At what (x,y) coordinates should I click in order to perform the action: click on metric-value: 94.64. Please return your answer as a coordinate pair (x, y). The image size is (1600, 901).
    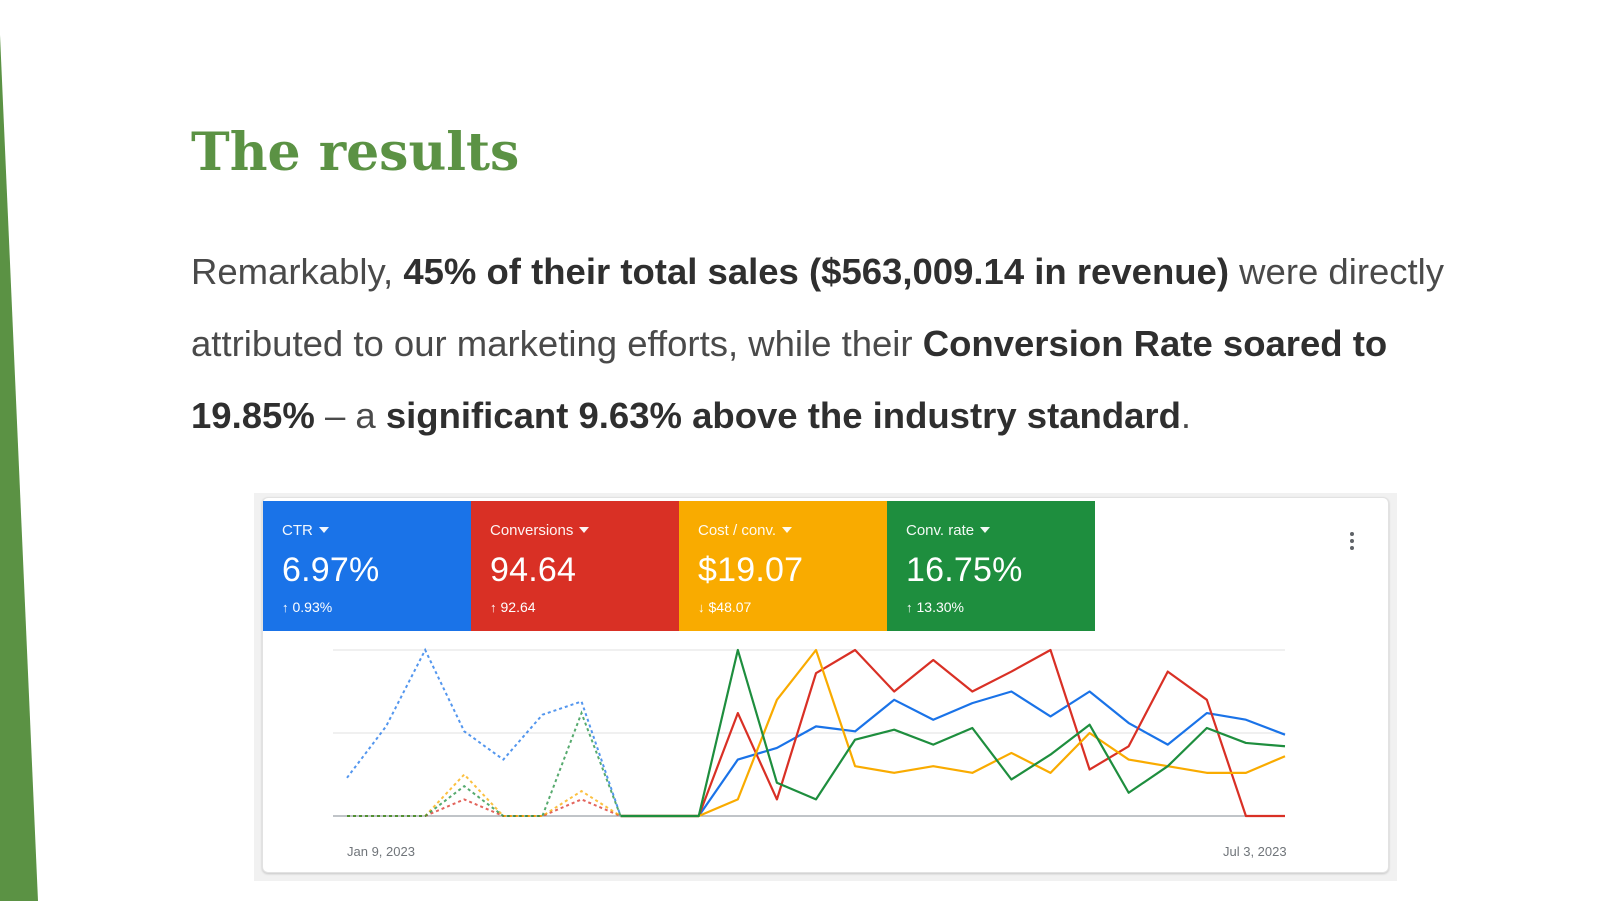
    Looking at the image, I should click on (533, 570).